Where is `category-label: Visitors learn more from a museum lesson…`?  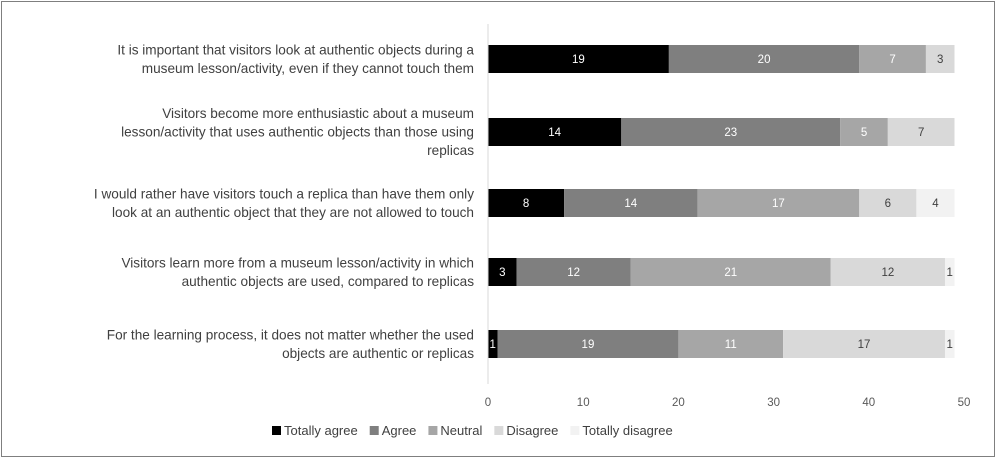 category-label: Visitors learn more from a museum lesson… is located at coordinates (297, 272).